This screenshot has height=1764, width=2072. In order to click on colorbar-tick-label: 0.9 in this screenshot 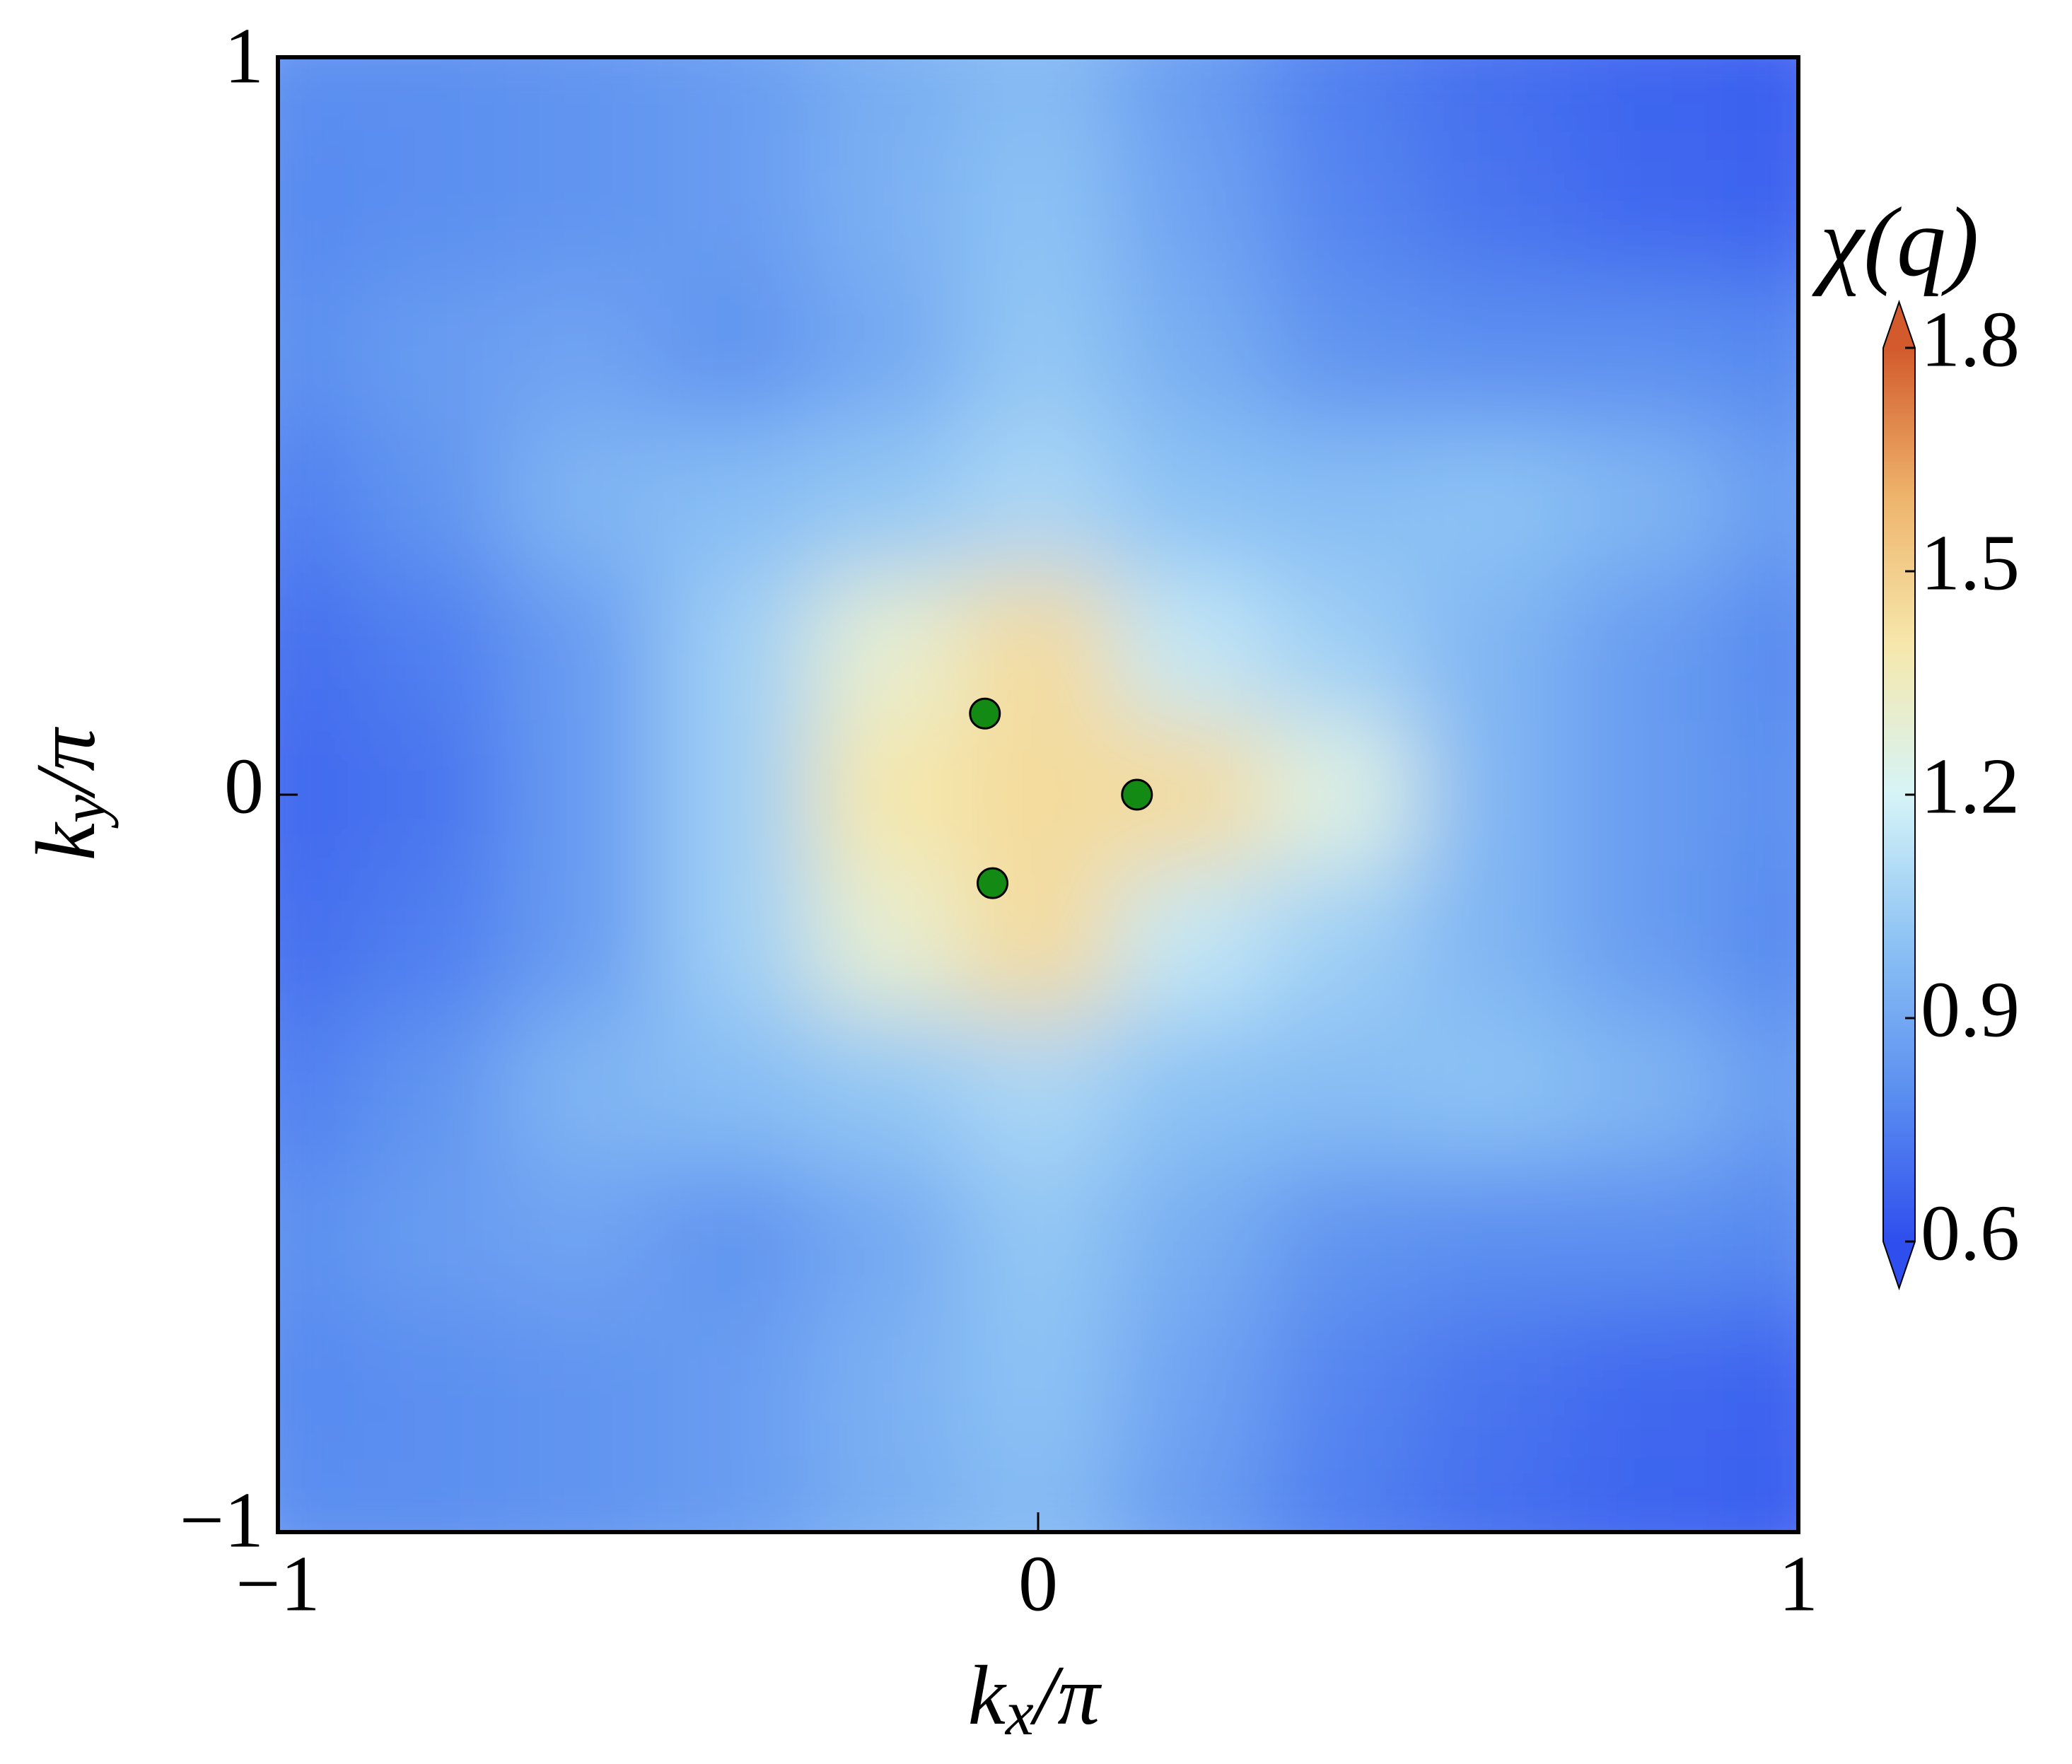, I will do `click(1970, 1010)`.